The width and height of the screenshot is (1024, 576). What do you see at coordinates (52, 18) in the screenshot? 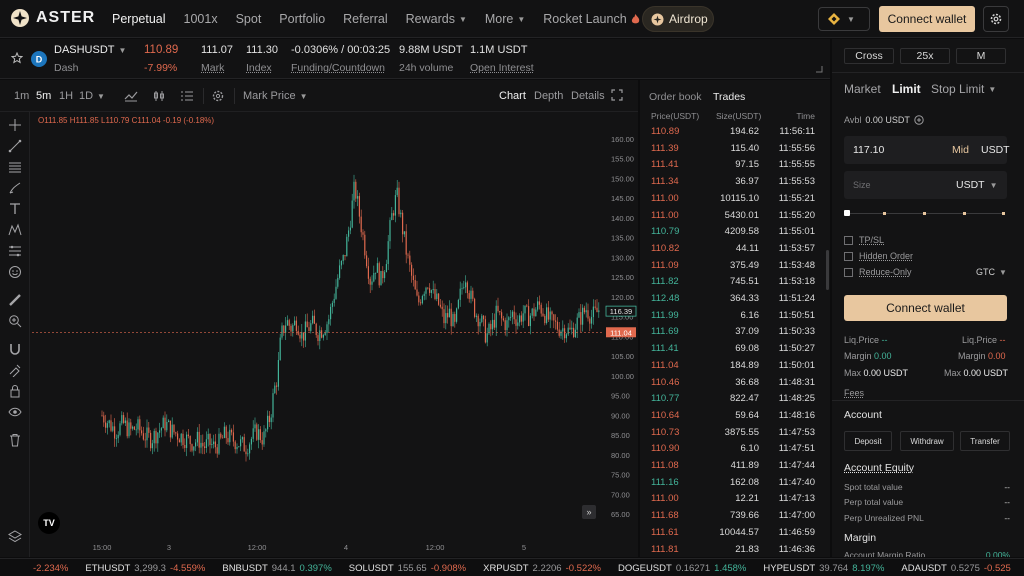
I see `logo: ASTER` at bounding box center [52, 18].